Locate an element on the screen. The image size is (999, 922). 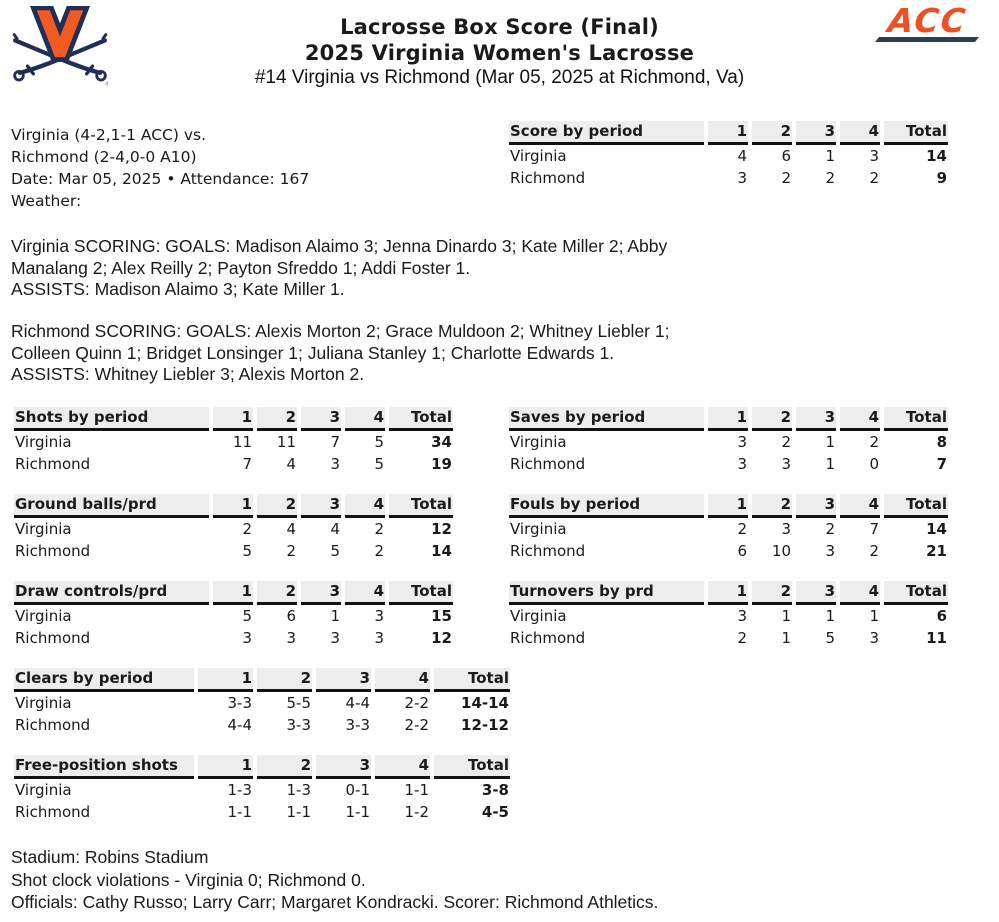
stat-table-title: Saves by period is located at coordinates (606, 419).